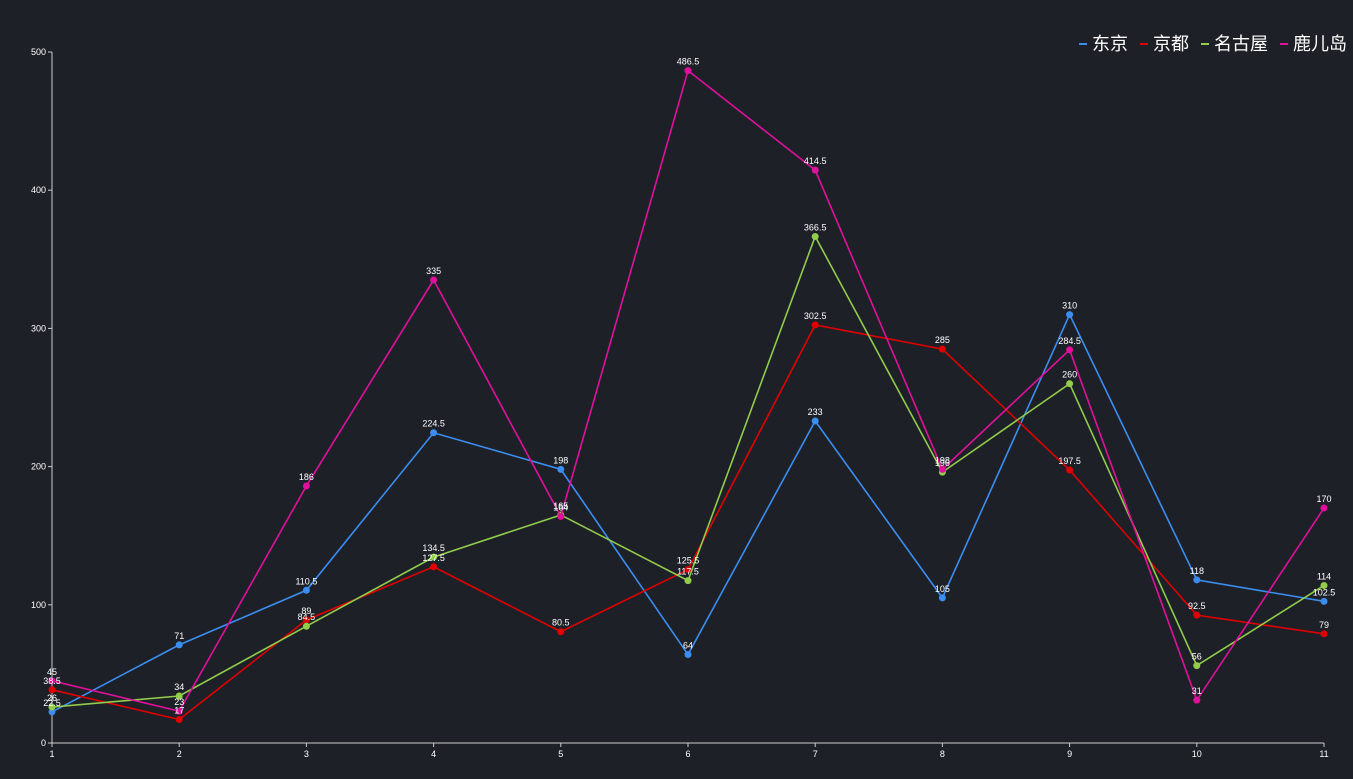  Describe the element at coordinates (1324, 592) in the screenshot. I see `data-label: 102.5` at that location.